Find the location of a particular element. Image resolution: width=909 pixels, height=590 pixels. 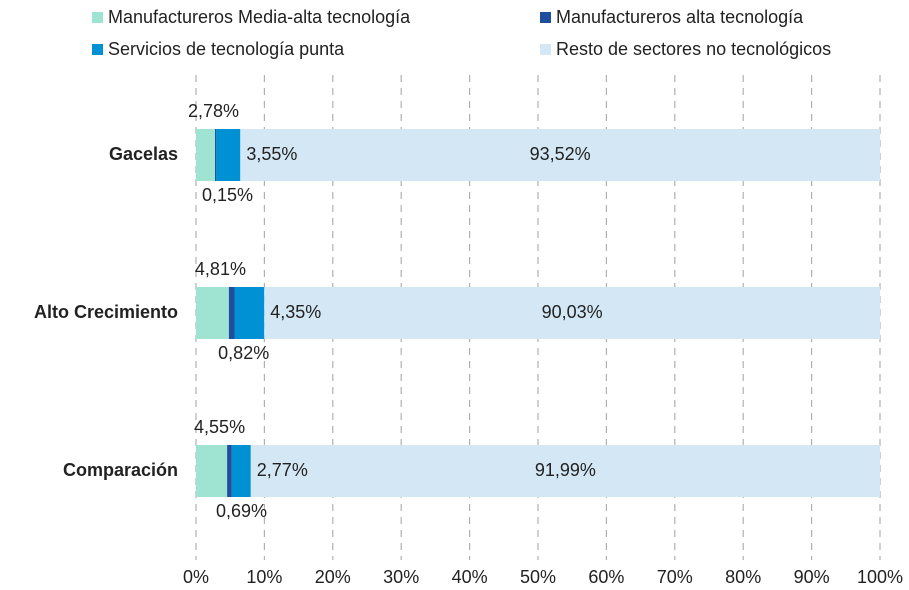

x-tick-label: 50% is located at coordinates (538, 577).